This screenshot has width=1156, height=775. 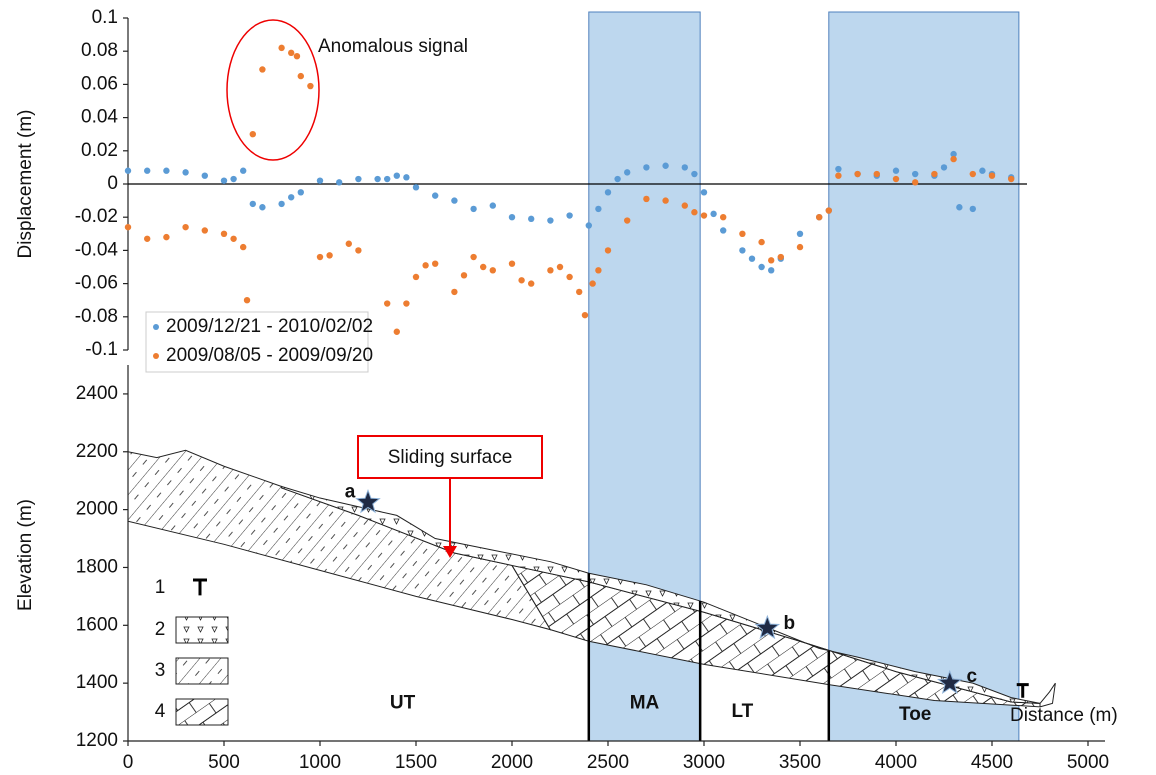 What do you see at coordinates (608, 762) in the screenshot?
I see `x-tick-label: 2500` at bounding box center [608, 762].